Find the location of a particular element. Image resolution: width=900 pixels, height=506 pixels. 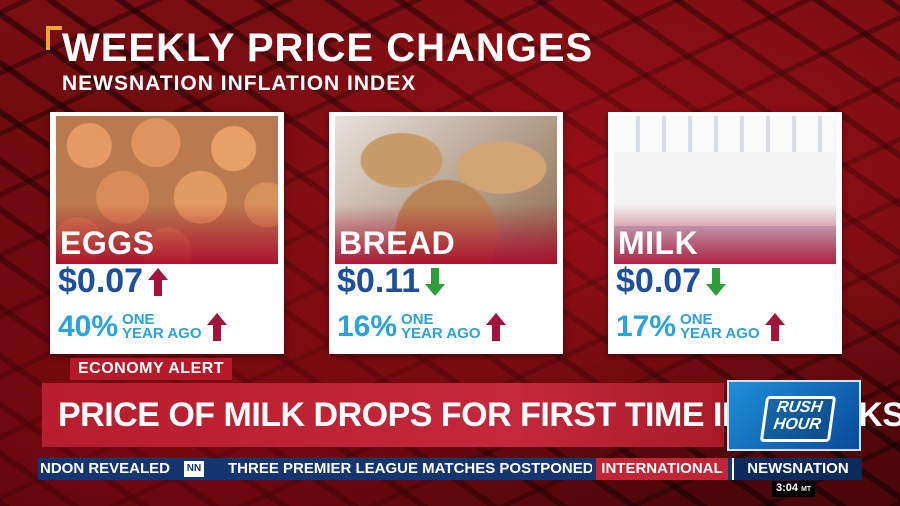

graphic-title: WEEKLY PRICE CHANGES is located at coordinates (328, 48).